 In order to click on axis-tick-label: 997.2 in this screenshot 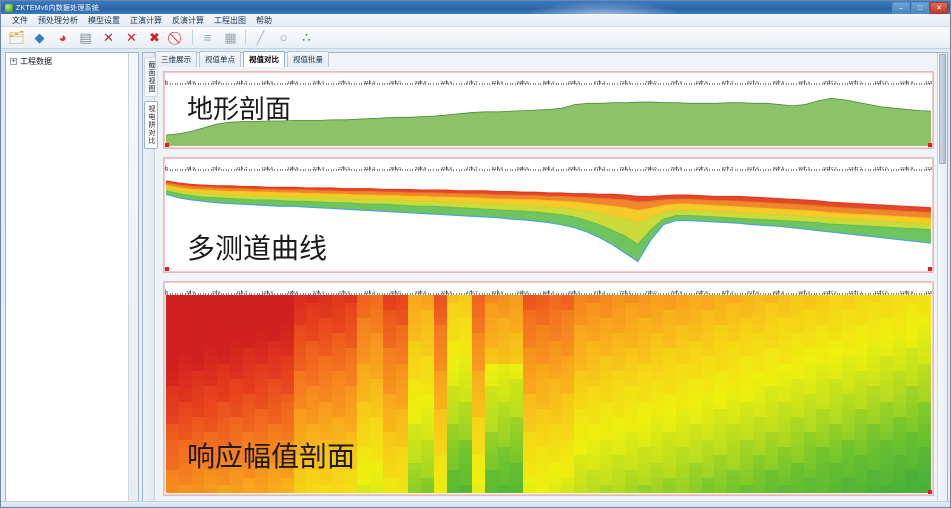, I will do `click(804, 82)`.